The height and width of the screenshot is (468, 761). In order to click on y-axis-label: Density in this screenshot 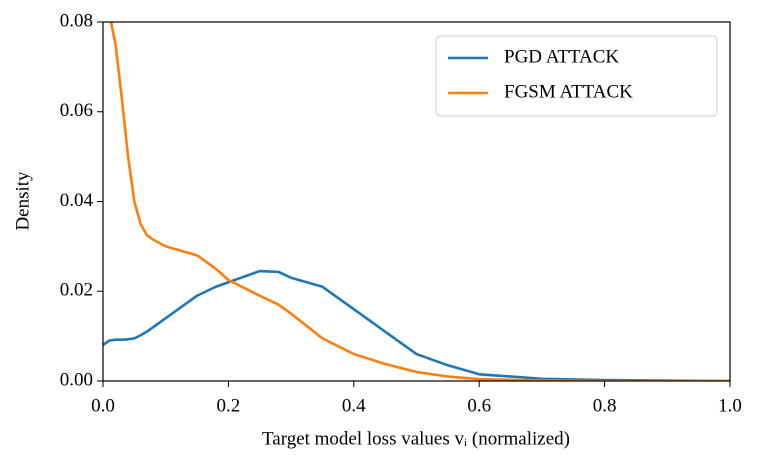, I will do `click(22, 201)`.